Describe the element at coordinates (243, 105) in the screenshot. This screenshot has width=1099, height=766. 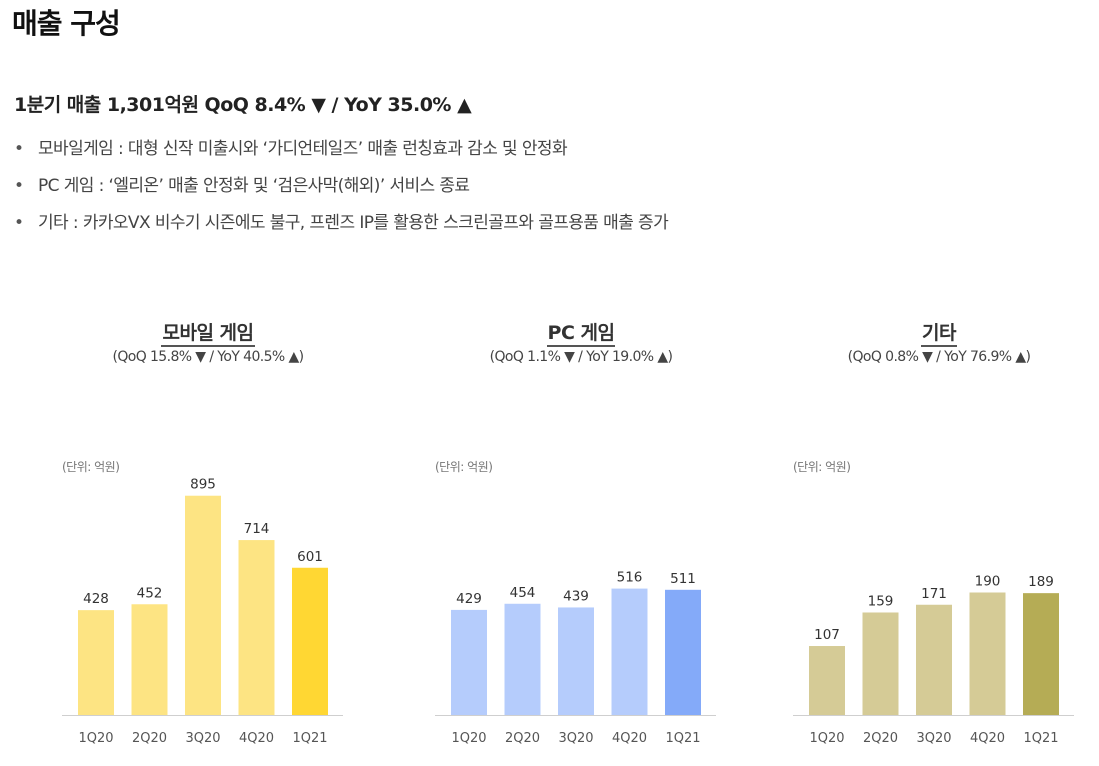
I see `revenue-headline: 1분기 매출 1,301억원 QoQ 8.4% ▼ / YoY 35.0% ▲` at that location.